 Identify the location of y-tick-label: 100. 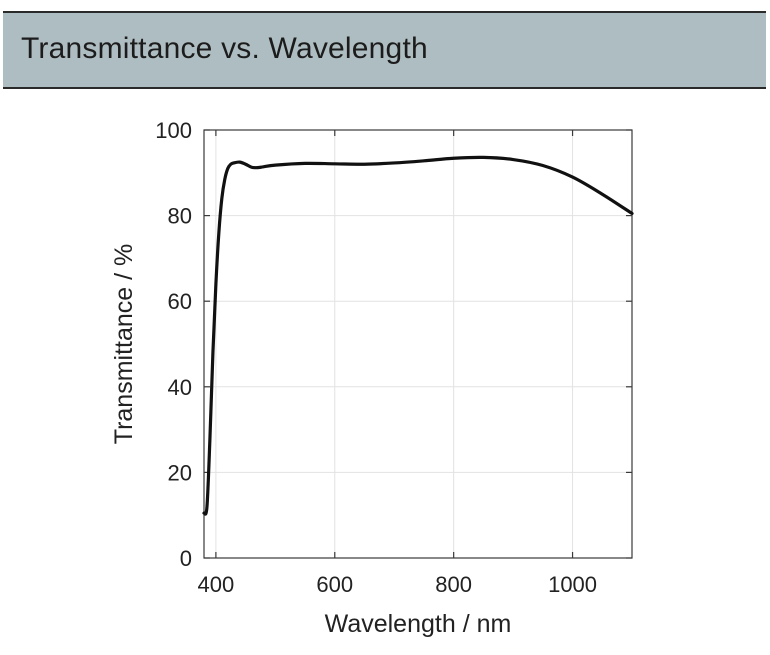
(173, 130).